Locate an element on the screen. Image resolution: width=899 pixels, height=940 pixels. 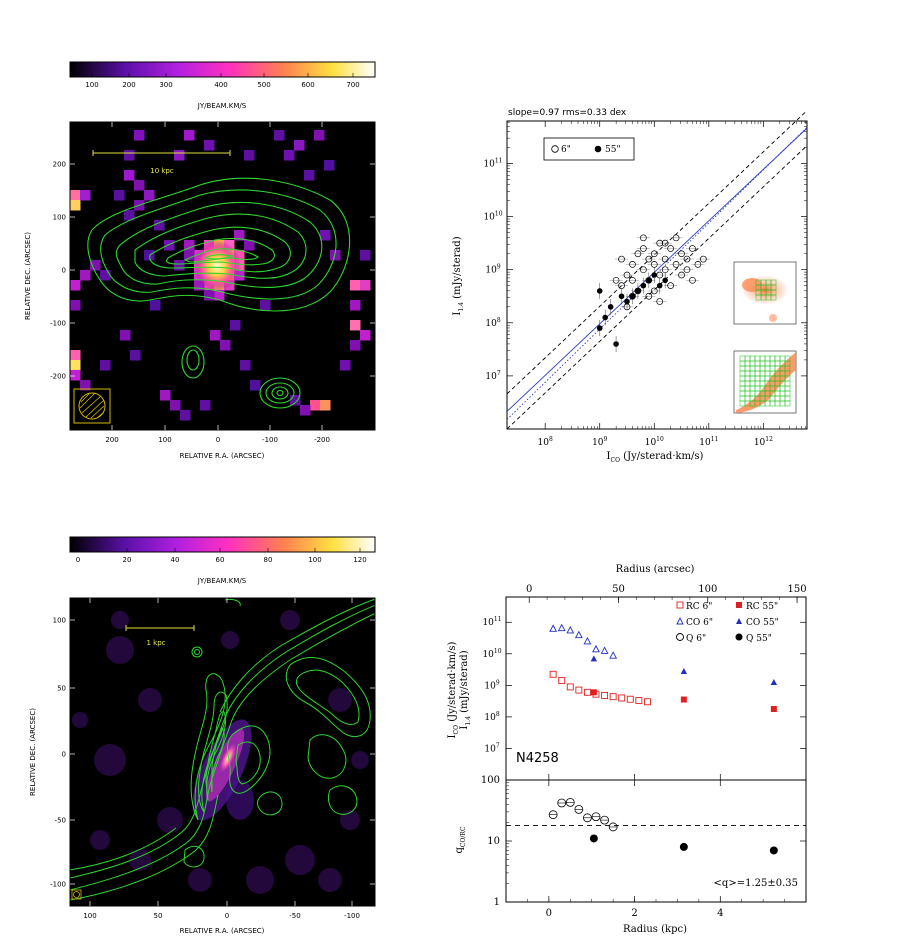
y-tick-label: 100 is located at coordinates (59, 218).